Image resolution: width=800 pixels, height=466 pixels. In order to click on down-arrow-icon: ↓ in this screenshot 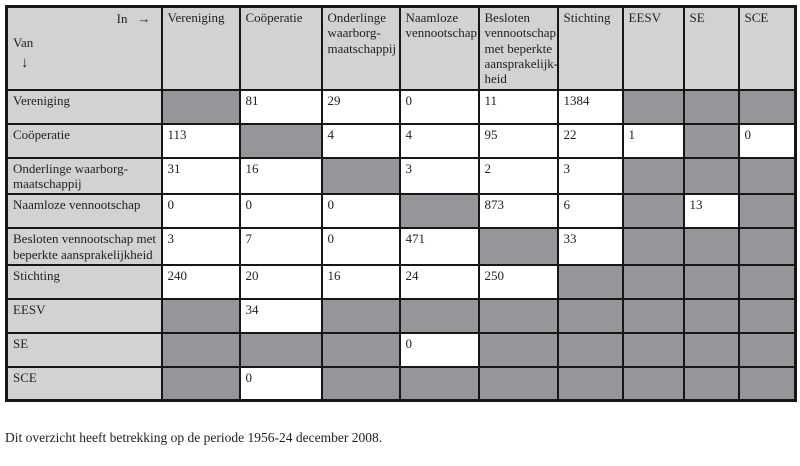, I will do `click(25, 62)`.